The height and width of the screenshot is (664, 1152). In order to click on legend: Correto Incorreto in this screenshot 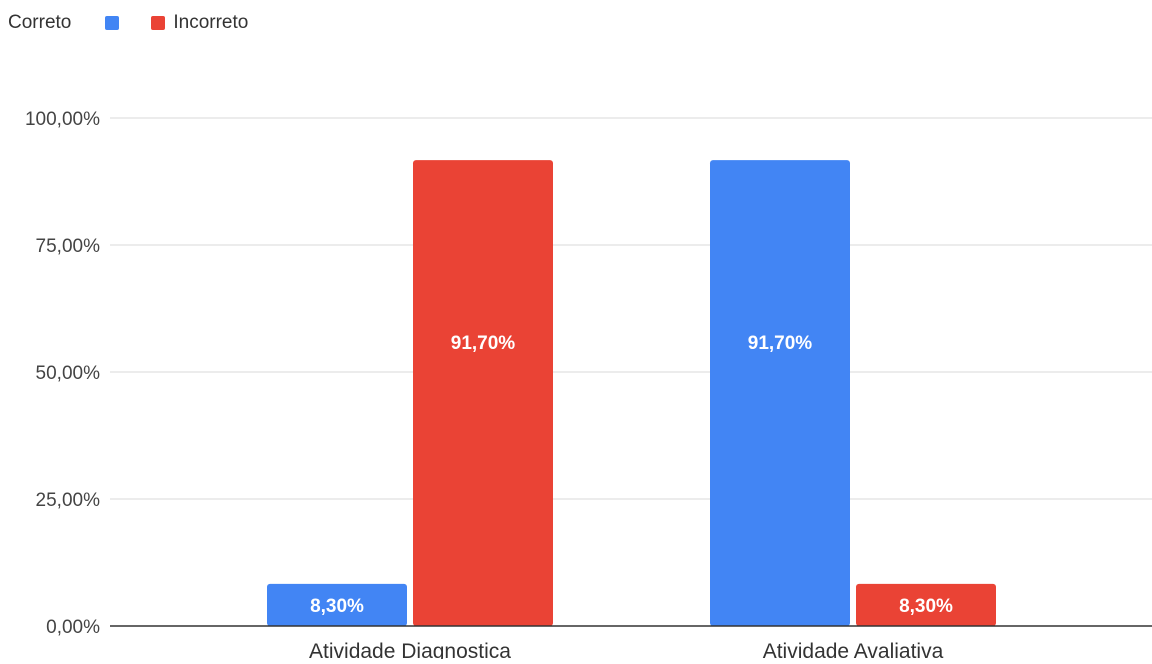, I will do `click(128, 23)`.